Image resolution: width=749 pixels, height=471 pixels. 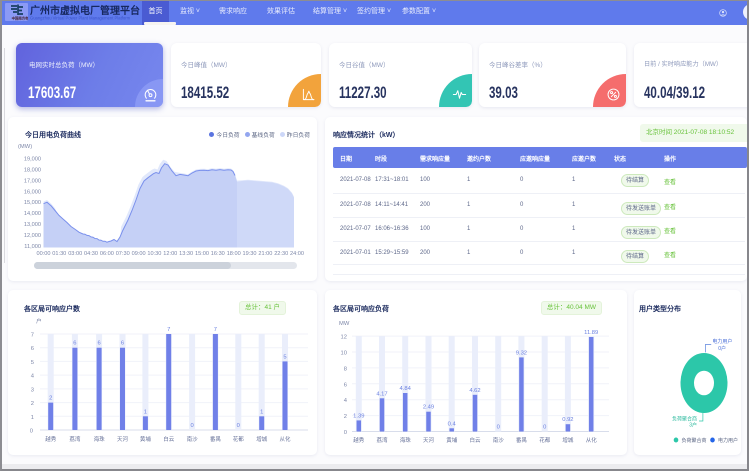 What do you see at coordinates (32, 181) in the screenshot?
I see `svg-text: 17,000` at bounding box center [32, 181].